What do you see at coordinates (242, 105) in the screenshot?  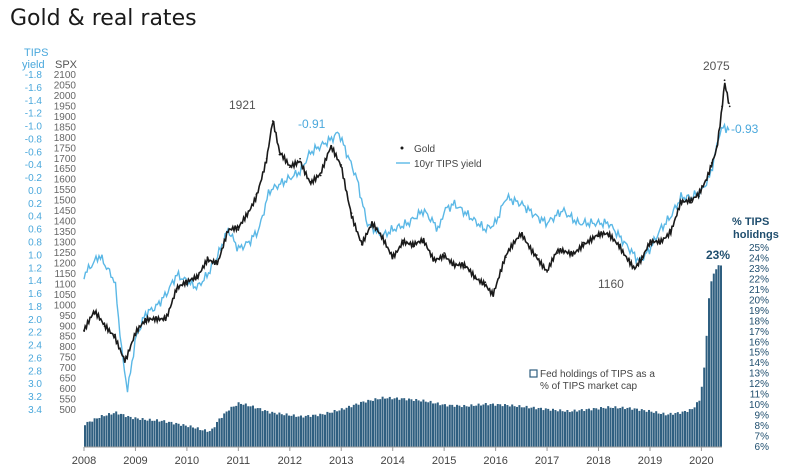 I see `annotation-gold-peak-2011: 1921` at bounding box center [242, 105].